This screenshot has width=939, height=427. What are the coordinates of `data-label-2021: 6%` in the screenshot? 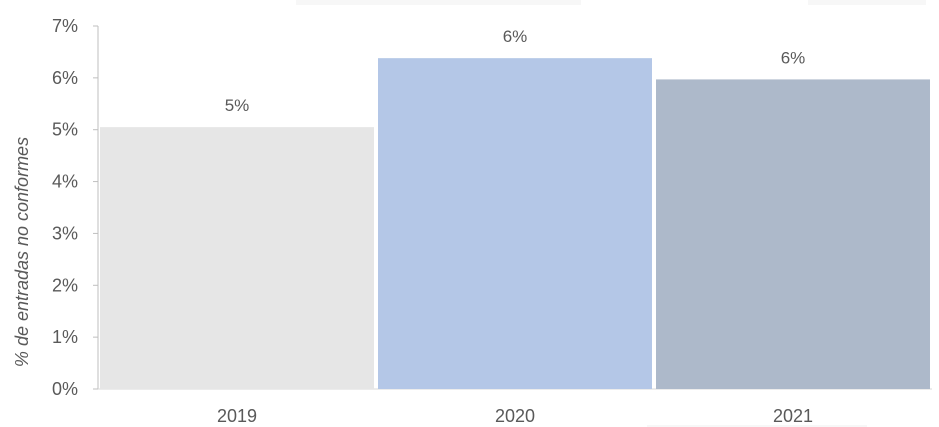 It's located at (793, 57).